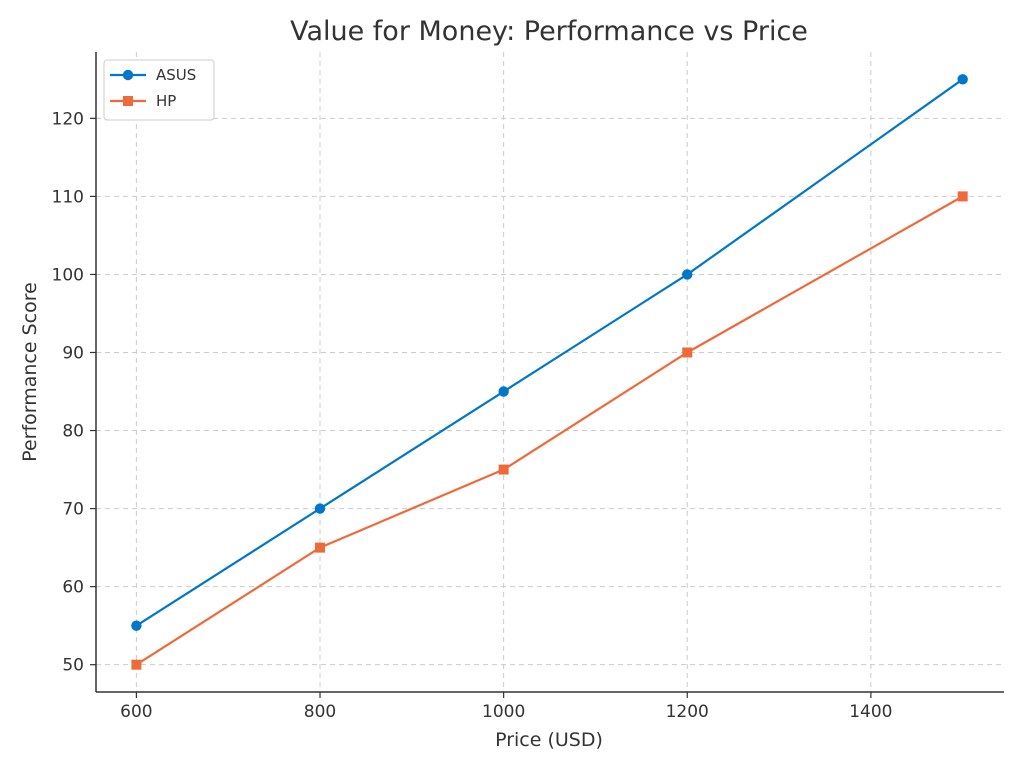 Image resolution: width=1024 pixels, height=768 pixels. I want to click on legend-label: HP, so click(166, 101).